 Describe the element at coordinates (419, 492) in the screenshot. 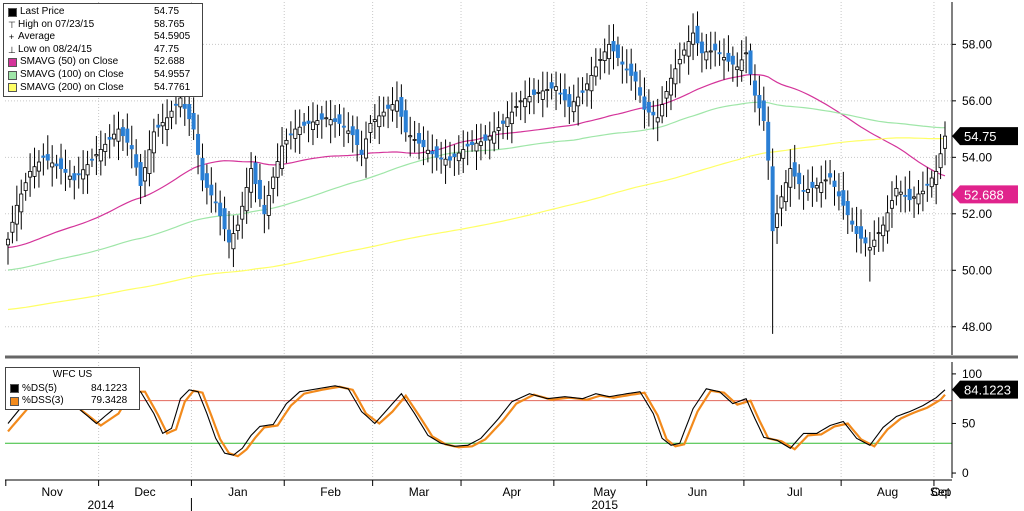

I see `month-label: Mar` at that location.